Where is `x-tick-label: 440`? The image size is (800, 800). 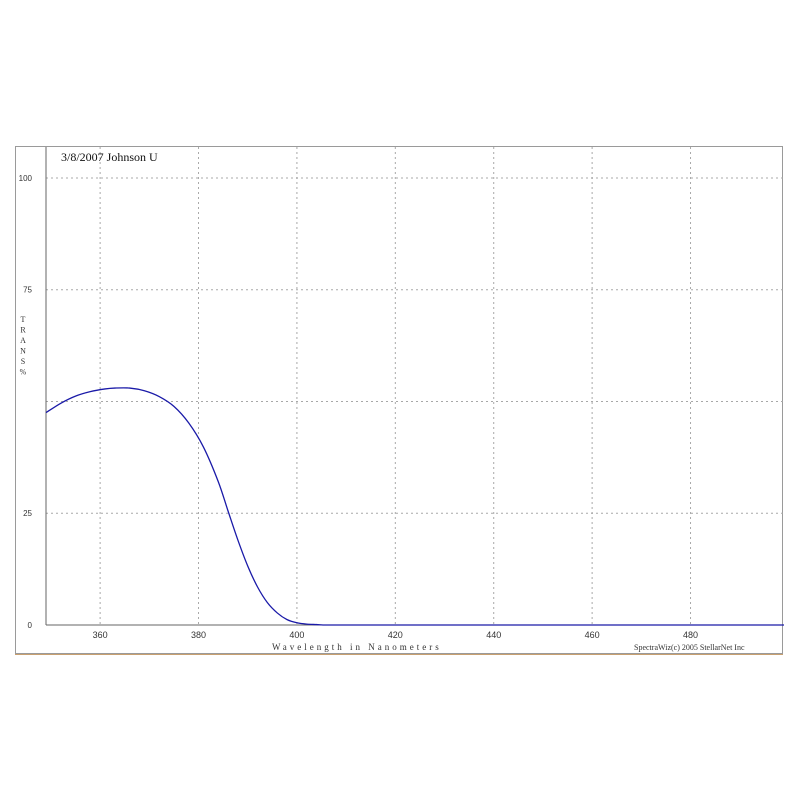 x-tick-label: 440 is located at coordinates (493, 635).